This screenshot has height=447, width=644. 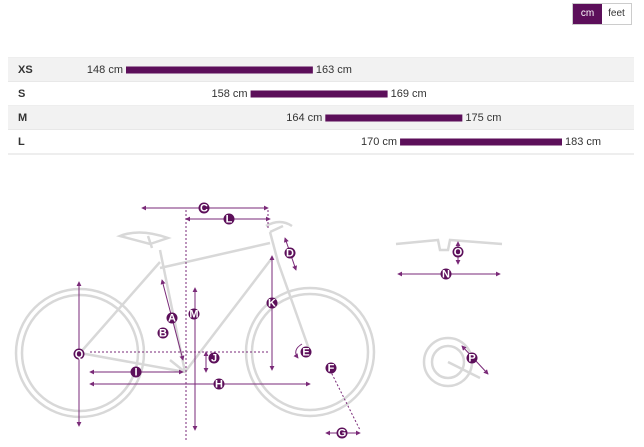 I want to click on min-label: 164 cm, so click(x=304, y=118).